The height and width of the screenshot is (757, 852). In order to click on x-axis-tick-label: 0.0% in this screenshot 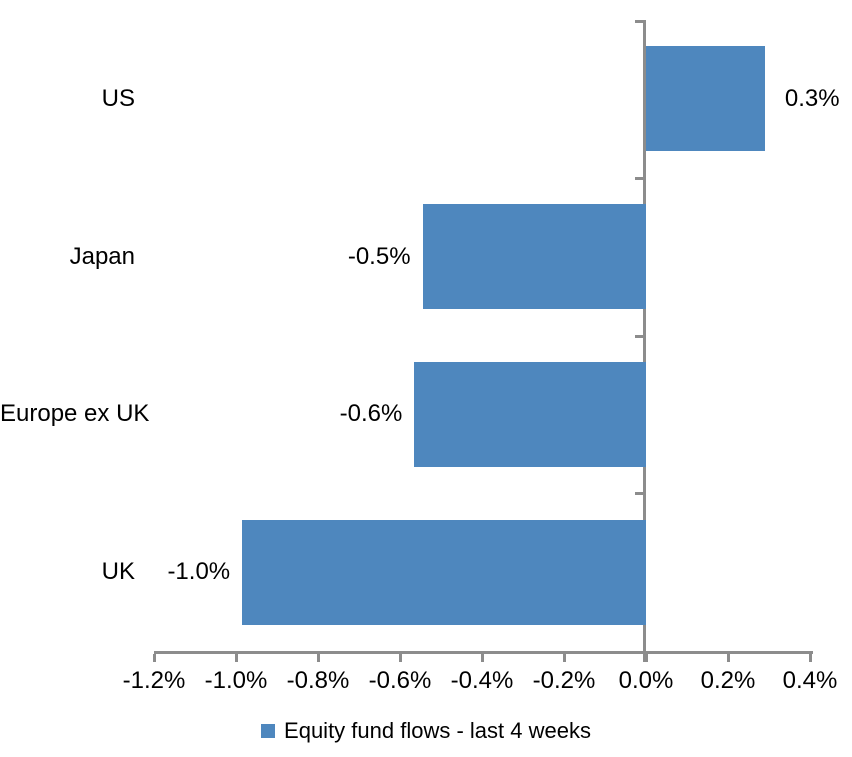, I will do `click(646, 680)`.